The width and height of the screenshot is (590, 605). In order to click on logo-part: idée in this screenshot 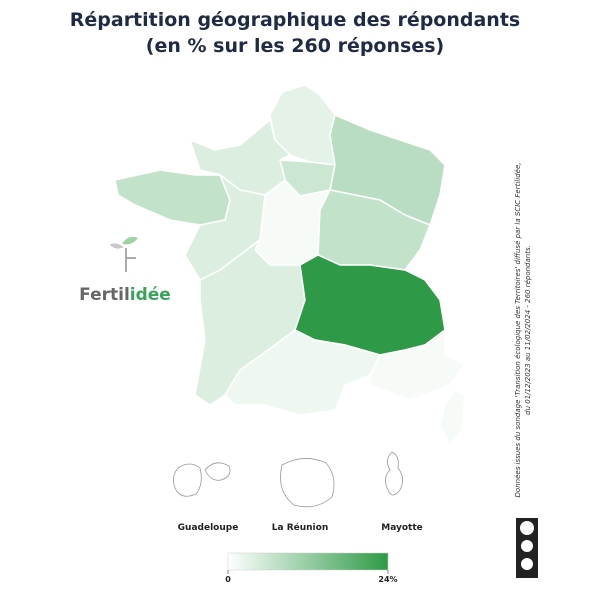, I will do `click(150, 295)`.